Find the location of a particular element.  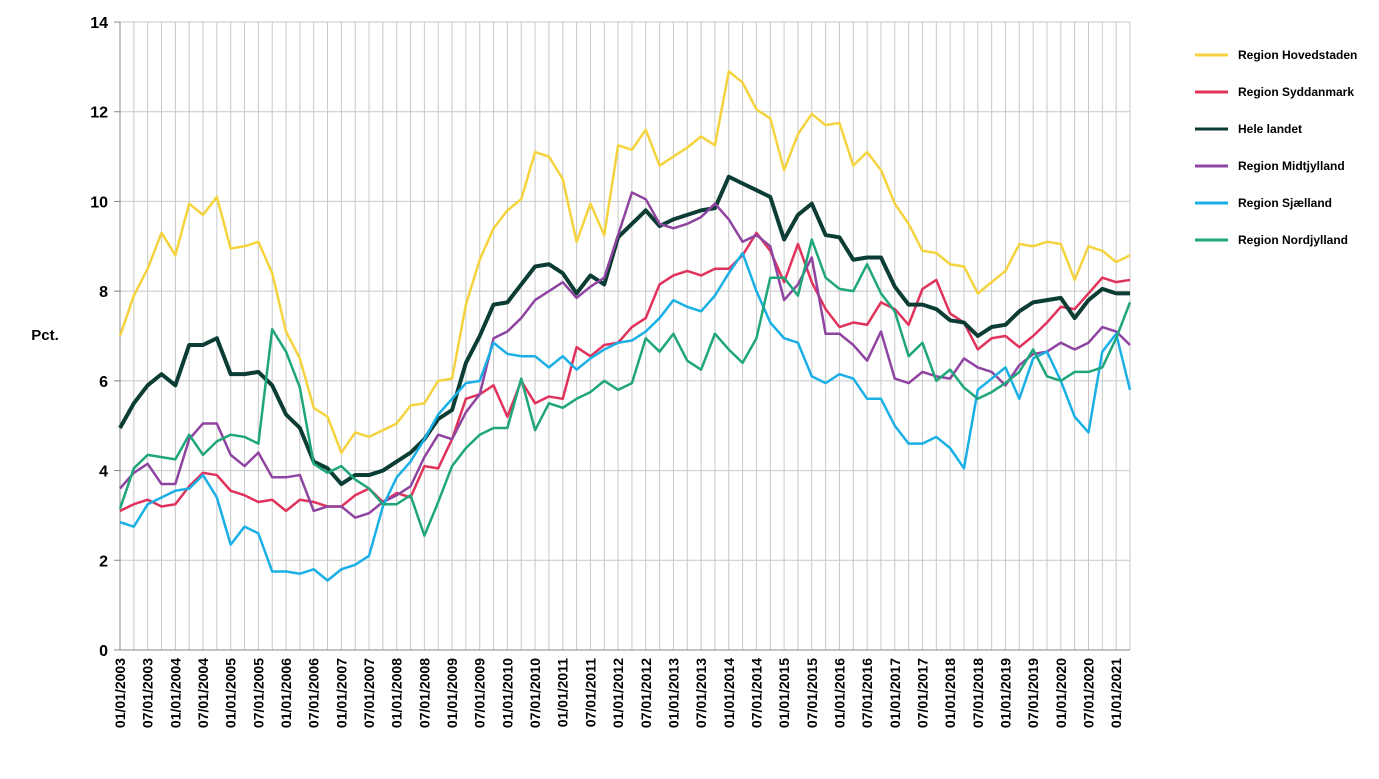

y-axis-label: Pct. is located at coordinates (45, 335).